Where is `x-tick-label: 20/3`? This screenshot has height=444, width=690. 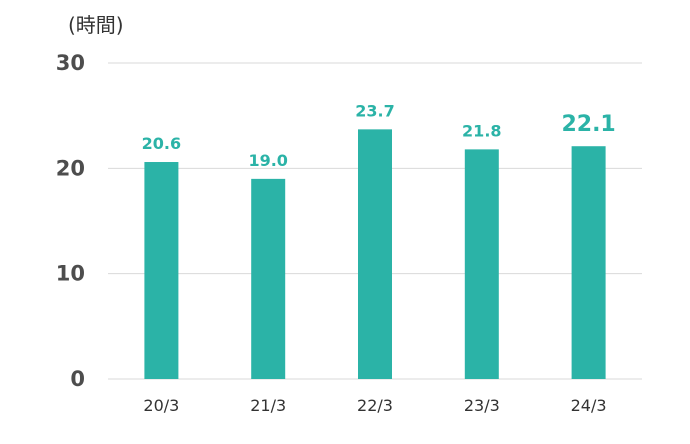 x-tick-label: 20/3 is located at coordinates (161, 405).